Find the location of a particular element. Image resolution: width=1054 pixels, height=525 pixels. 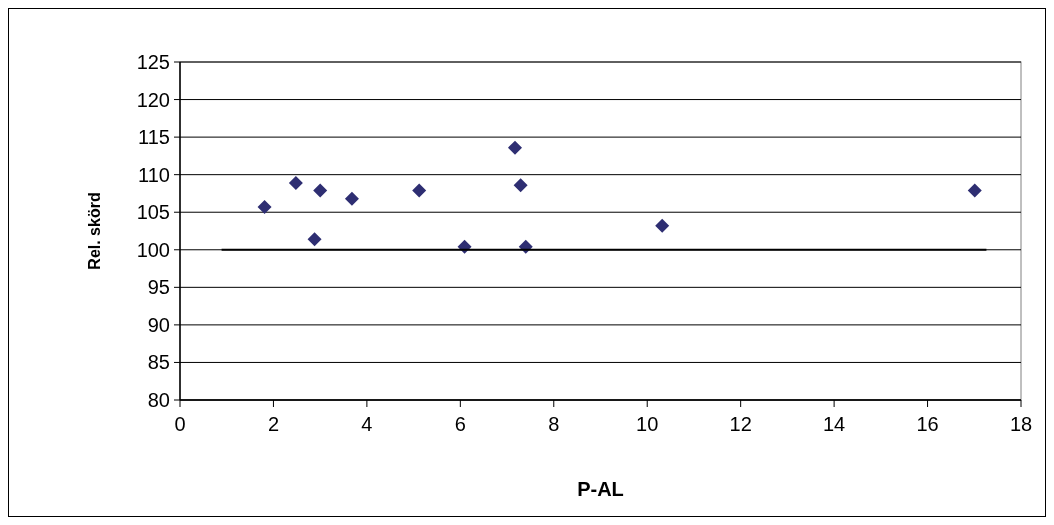

x-tick-label: 12 is located at coordinates (740, 424).